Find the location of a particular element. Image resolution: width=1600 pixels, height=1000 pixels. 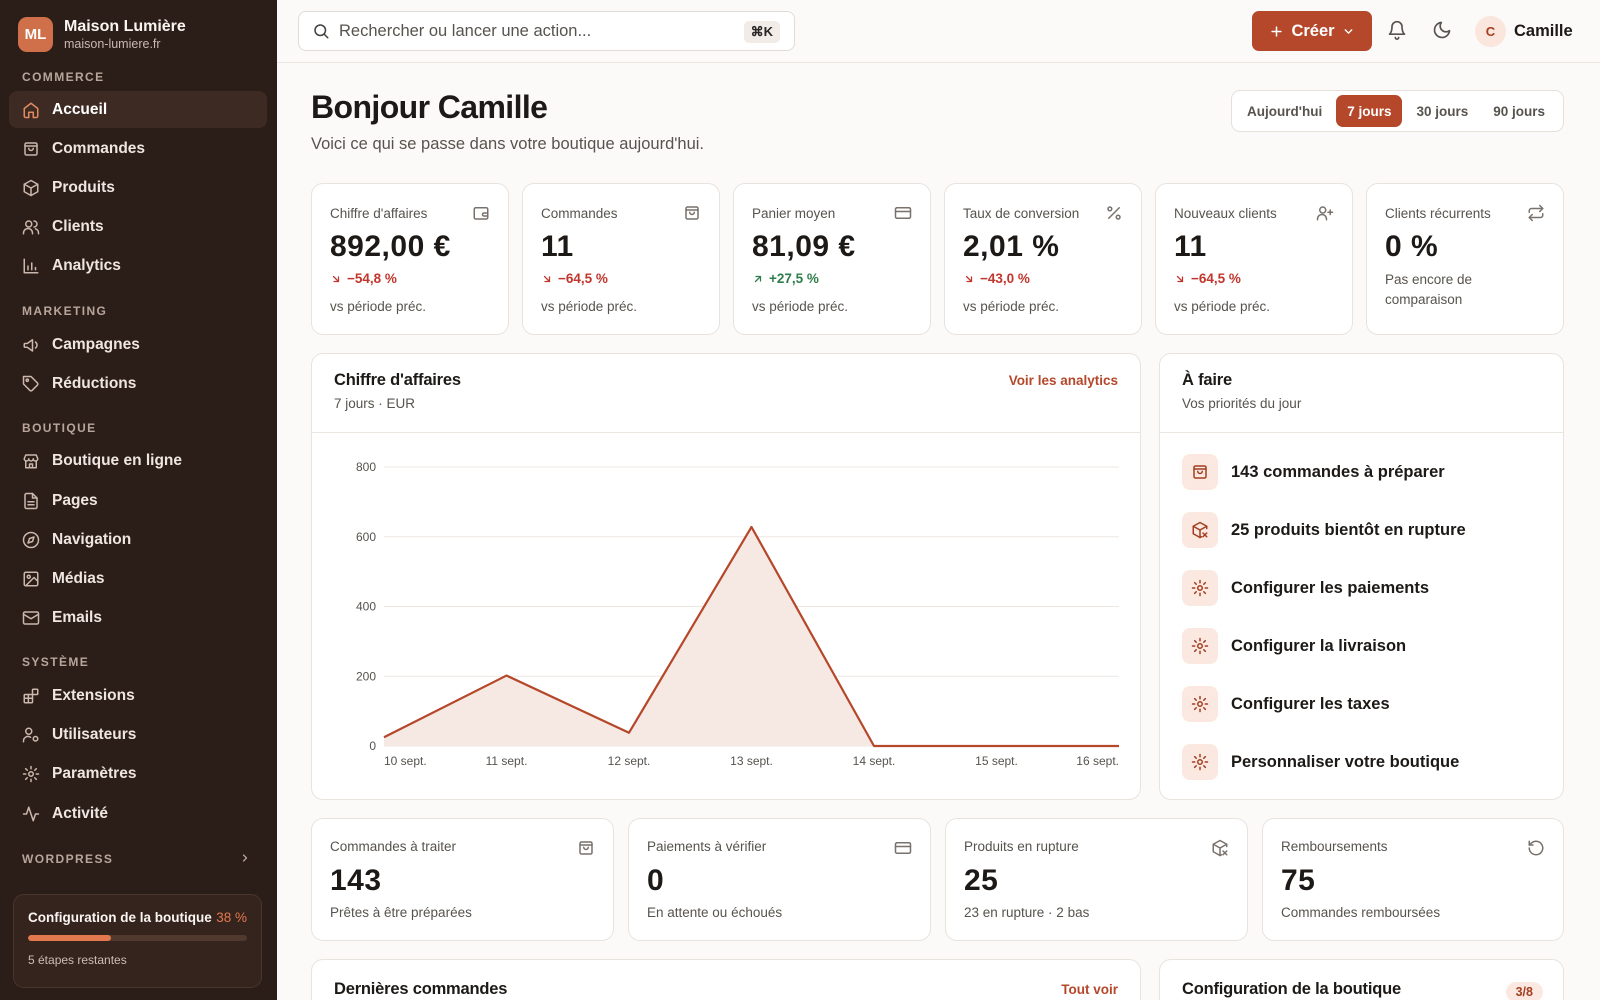

user-cog-icon is located at coordinates (30, 734).